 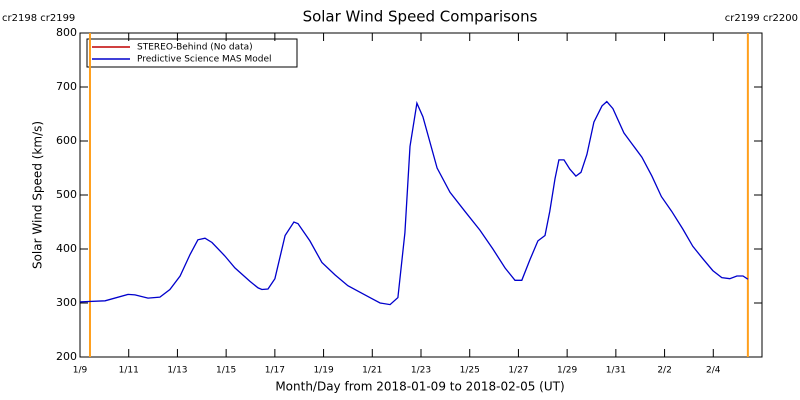 I want to click on y-tick-label: 200, so click(x=66, y=356).